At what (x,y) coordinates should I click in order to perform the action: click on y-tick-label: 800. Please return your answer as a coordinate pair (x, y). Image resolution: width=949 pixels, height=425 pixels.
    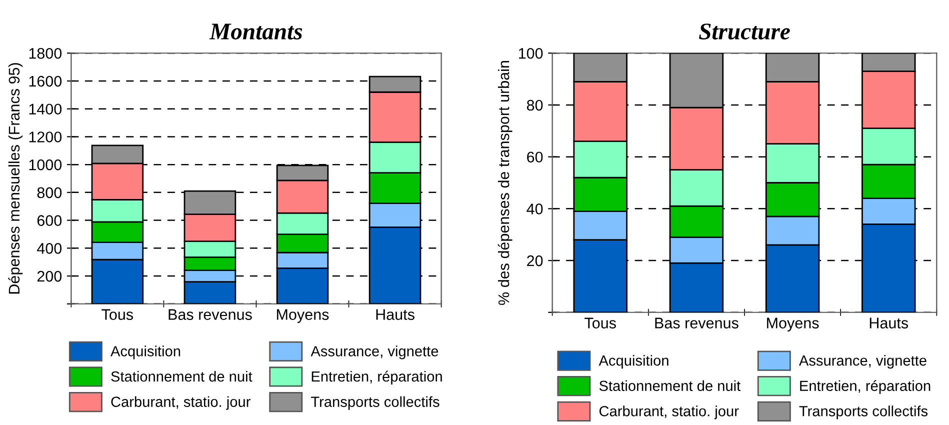
    Looking at the image, I should click on (49, 192).